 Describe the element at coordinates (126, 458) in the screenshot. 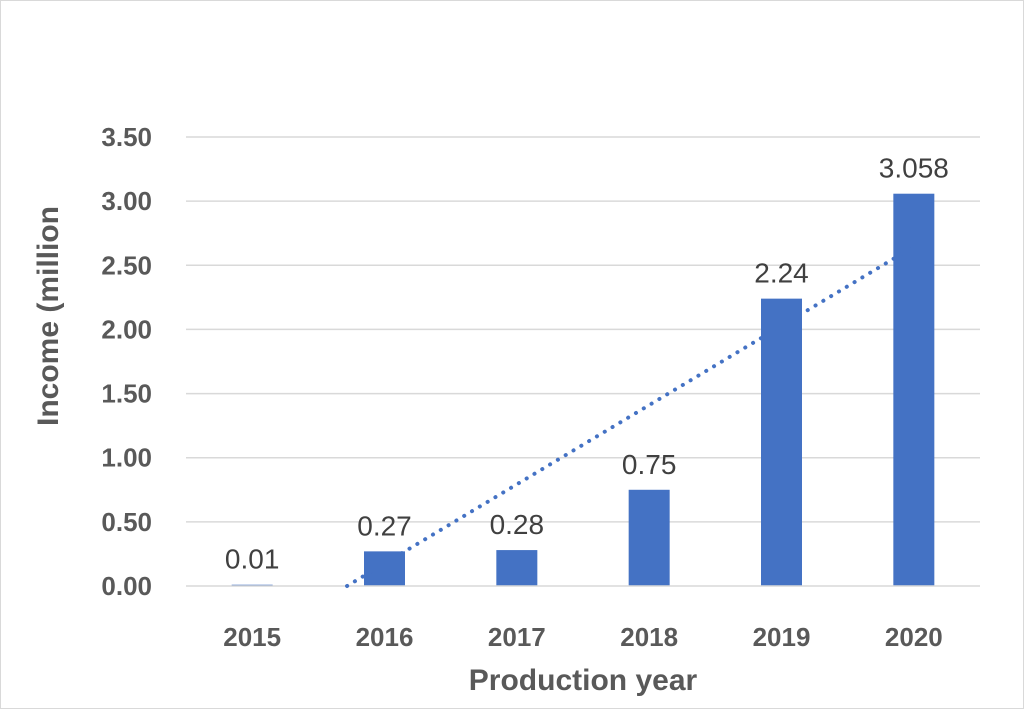

I see `y-tick-label: 1.00` at that location.